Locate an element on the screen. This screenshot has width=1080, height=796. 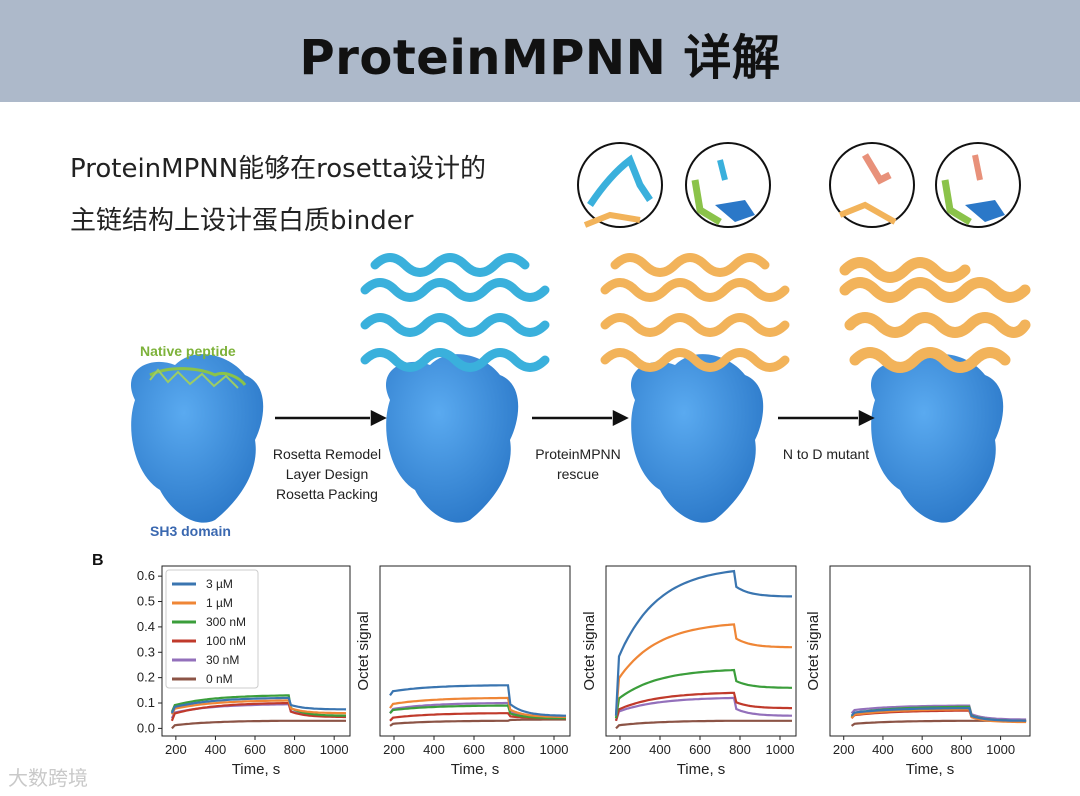
y-tick-label: 0.0 is located at coordinates (146, 727).